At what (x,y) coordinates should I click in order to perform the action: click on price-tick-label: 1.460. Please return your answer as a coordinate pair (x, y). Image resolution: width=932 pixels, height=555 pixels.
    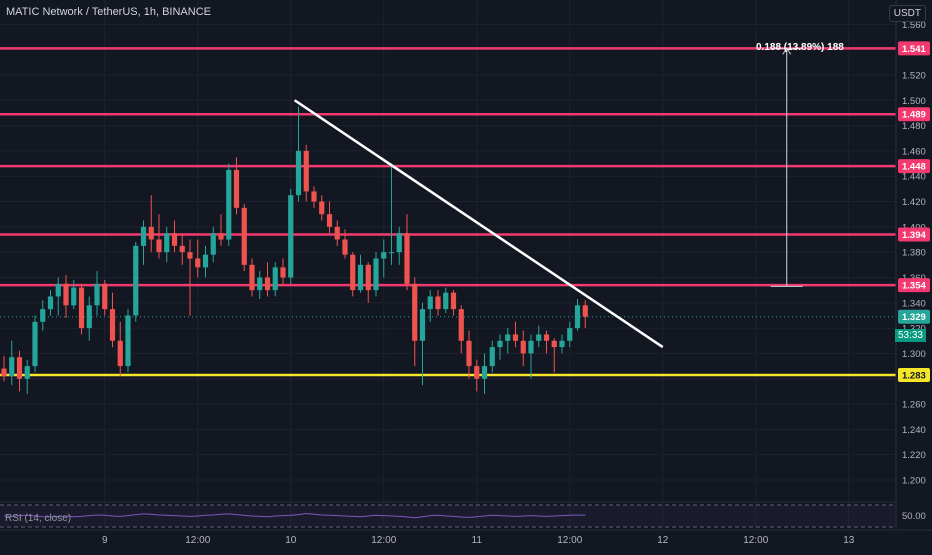
    Looking at the image, I should click on (914, 151).